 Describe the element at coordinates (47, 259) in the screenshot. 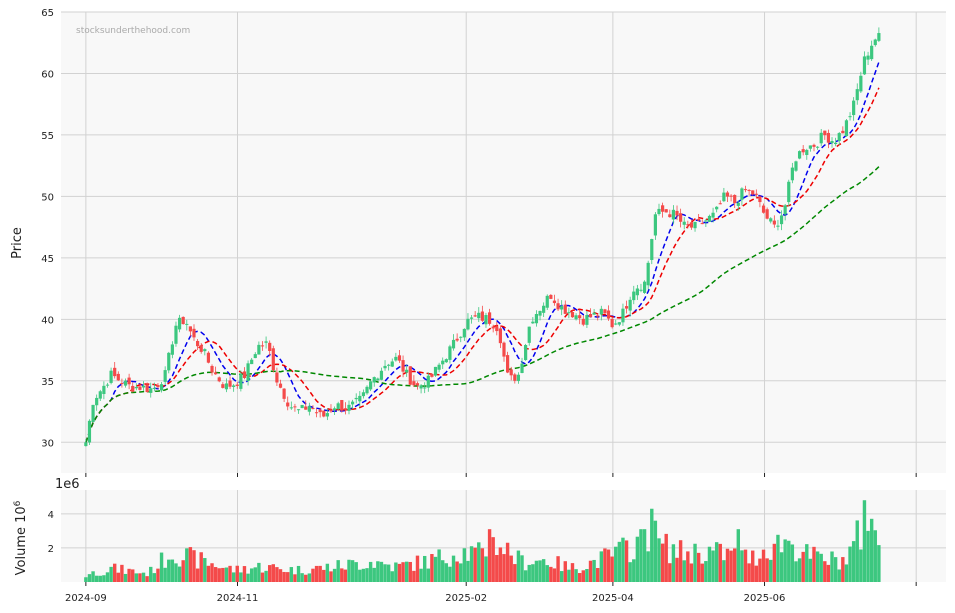

I see `price-tick-label: 45` at that location.